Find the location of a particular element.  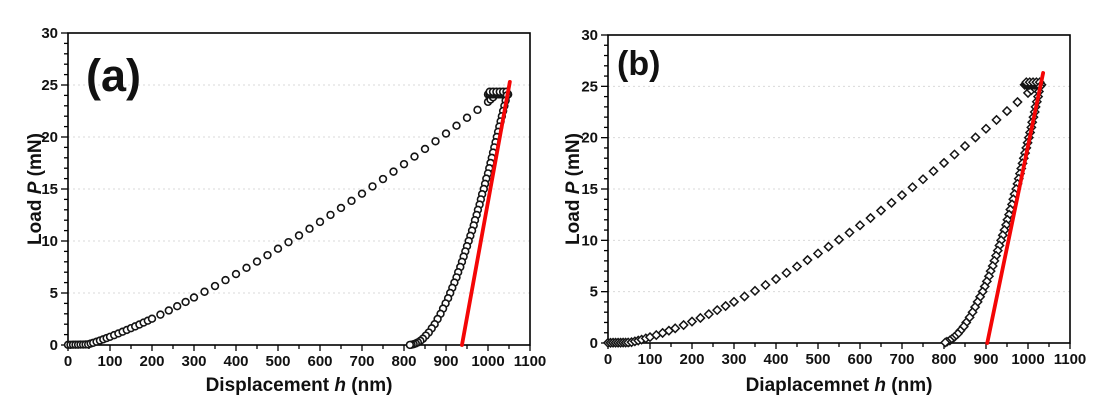

y-axis-label-a-unit: (mN) is located at coordinates (35, 157).